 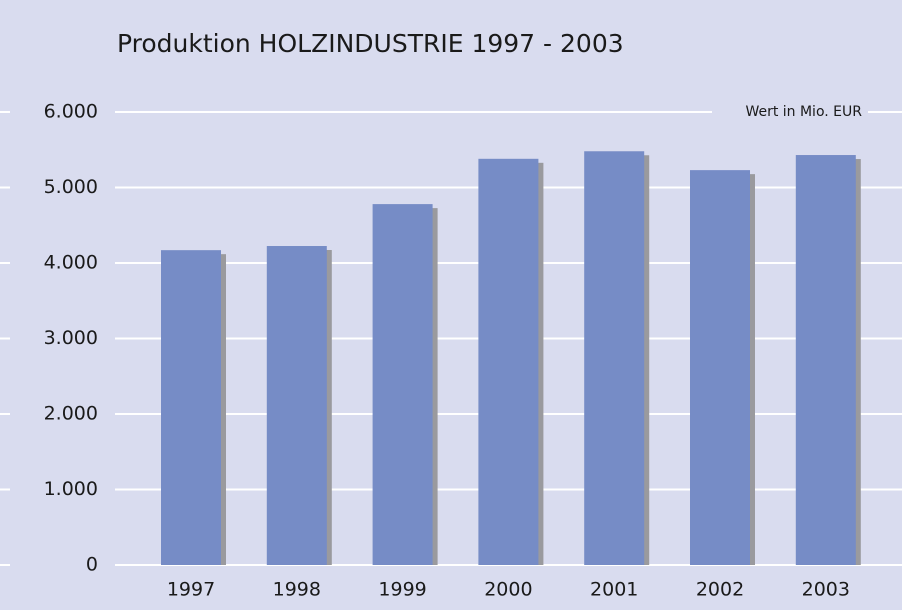 I want to click on y-tick-label: 6.000, so click(x=71, y=112).